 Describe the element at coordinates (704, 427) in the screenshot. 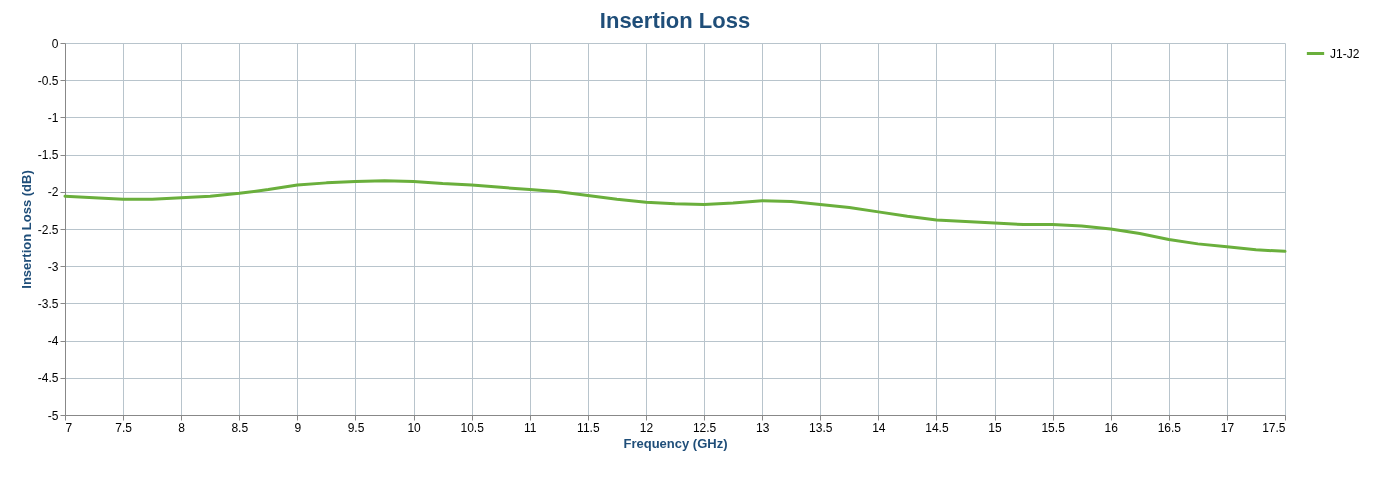

I see `x-tick-label: 12.5` at that location.